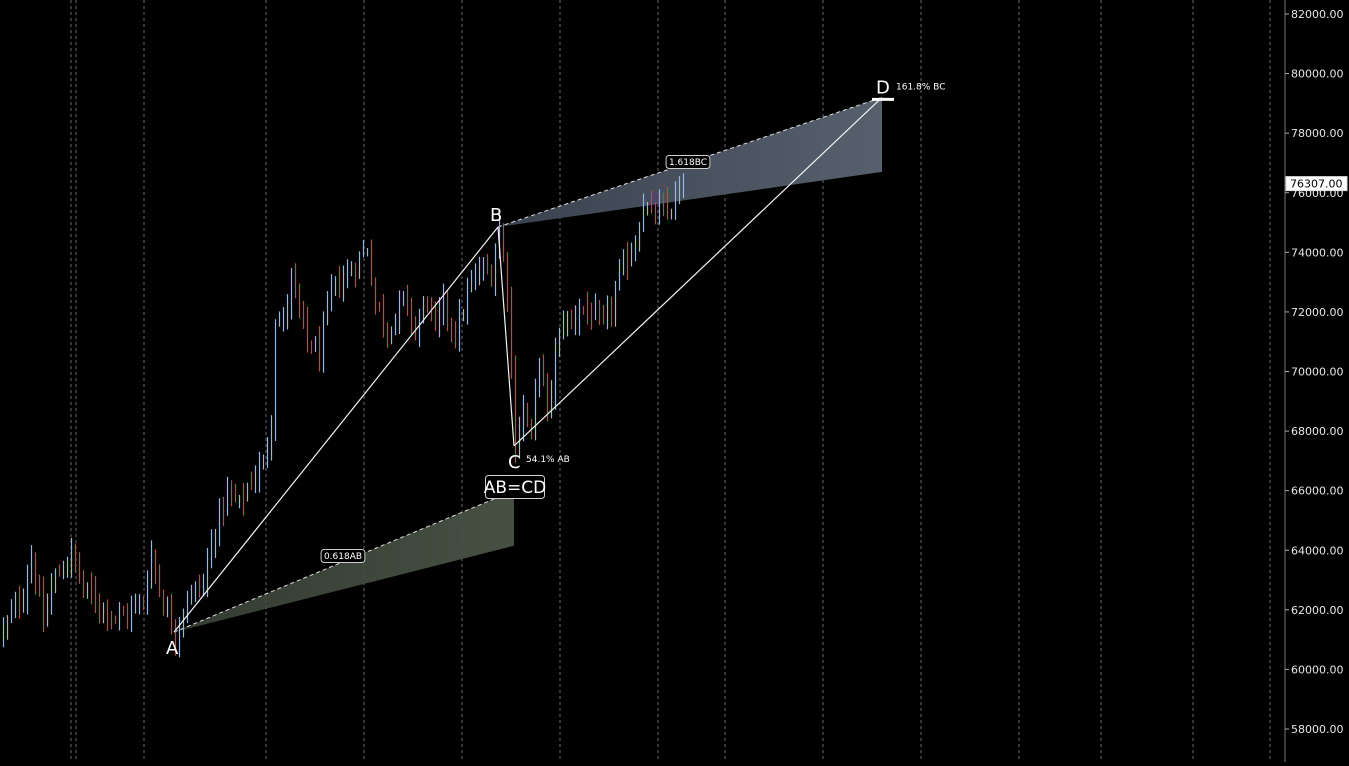  I want to click on point-label-c: C, so click(514, 462).